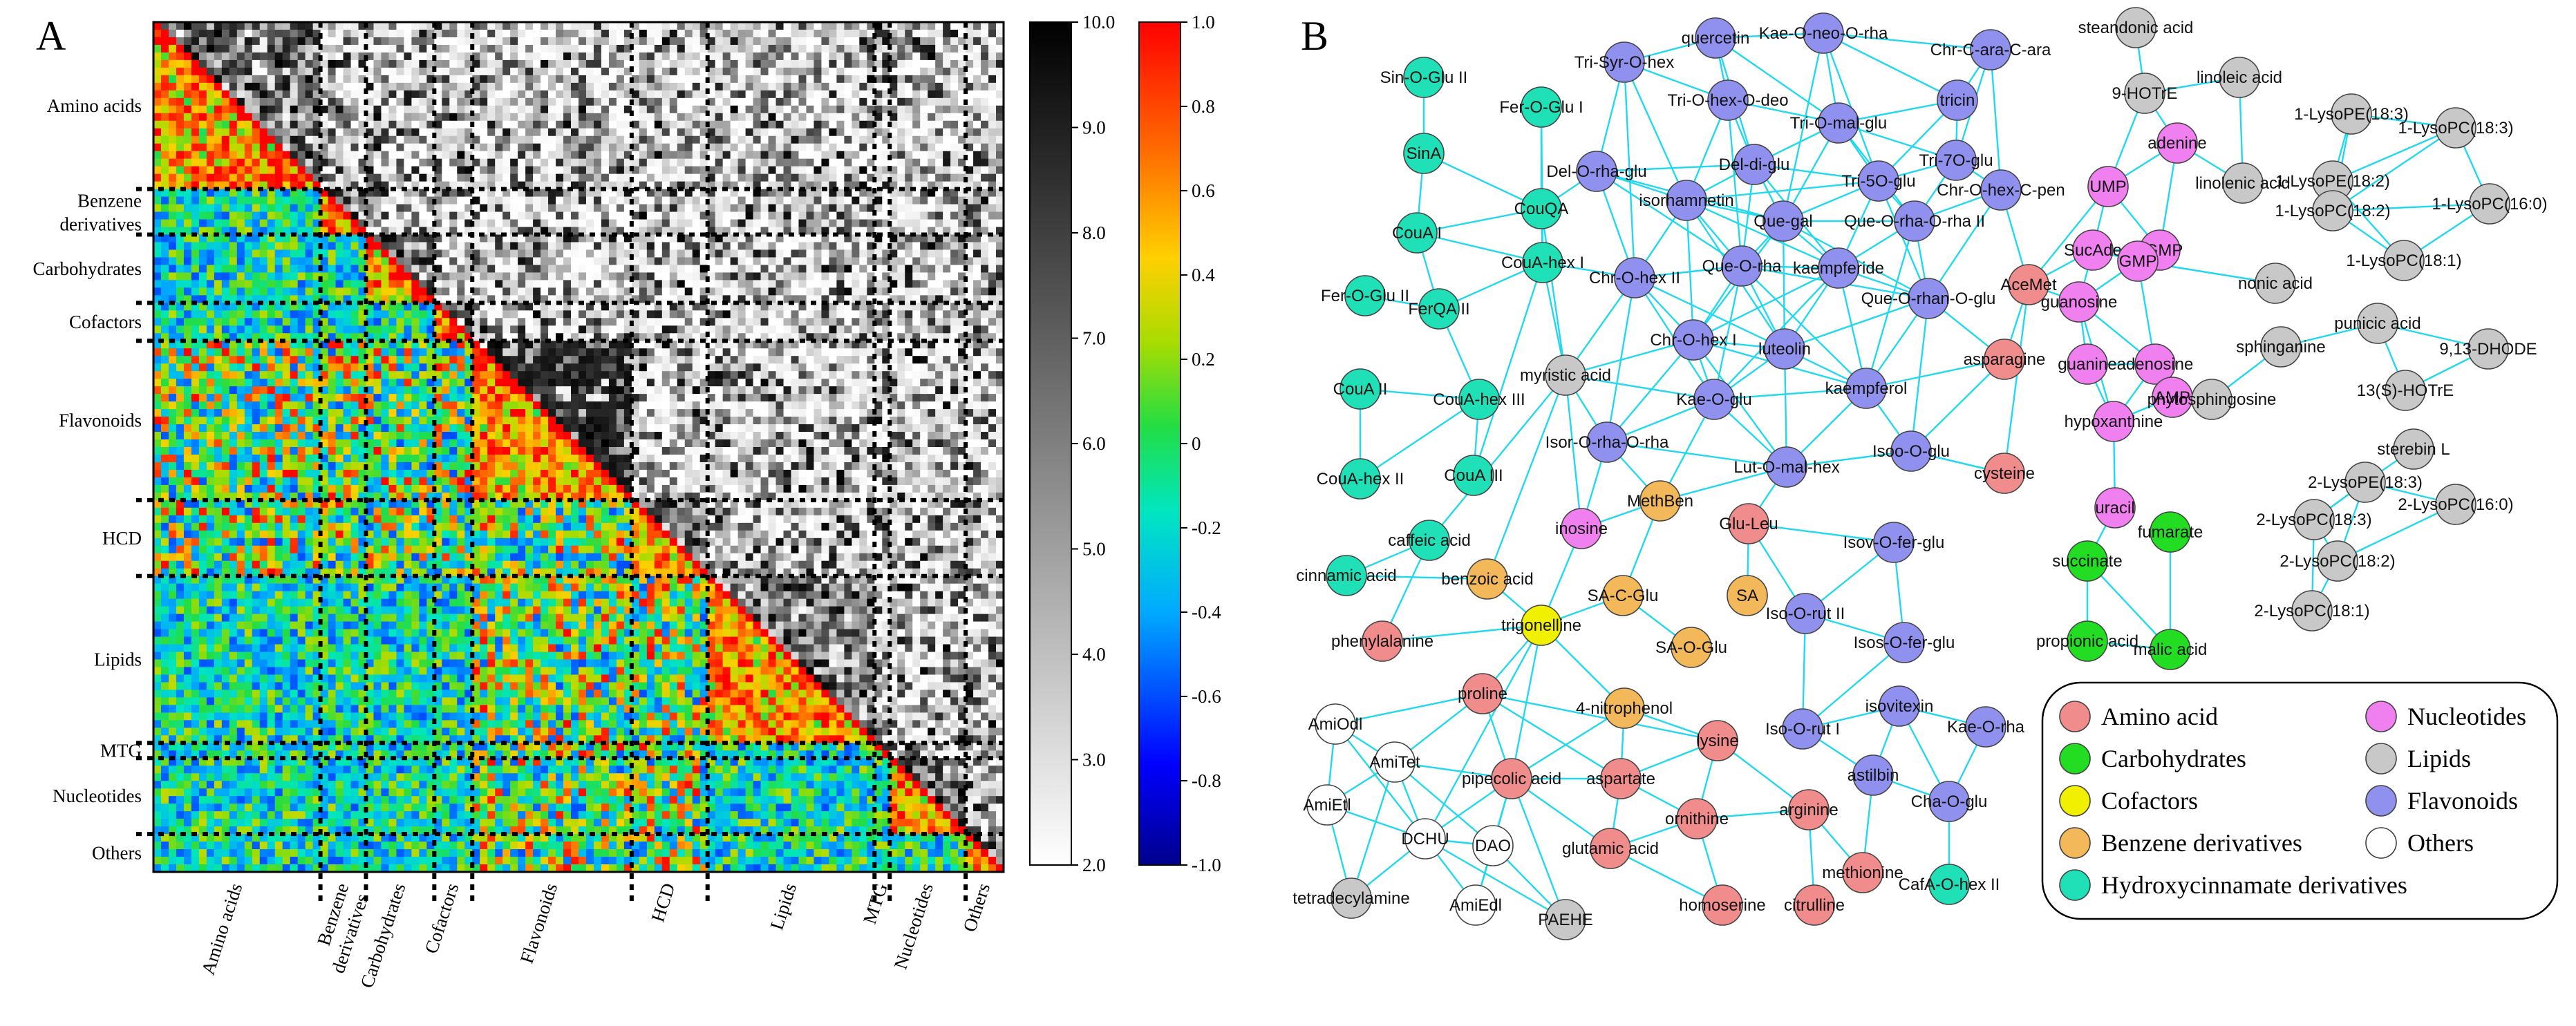 The width and height of the screenshot is (2576, 1026). I want to click on network-node-label: Que-O-rha, so click(1742, 267).